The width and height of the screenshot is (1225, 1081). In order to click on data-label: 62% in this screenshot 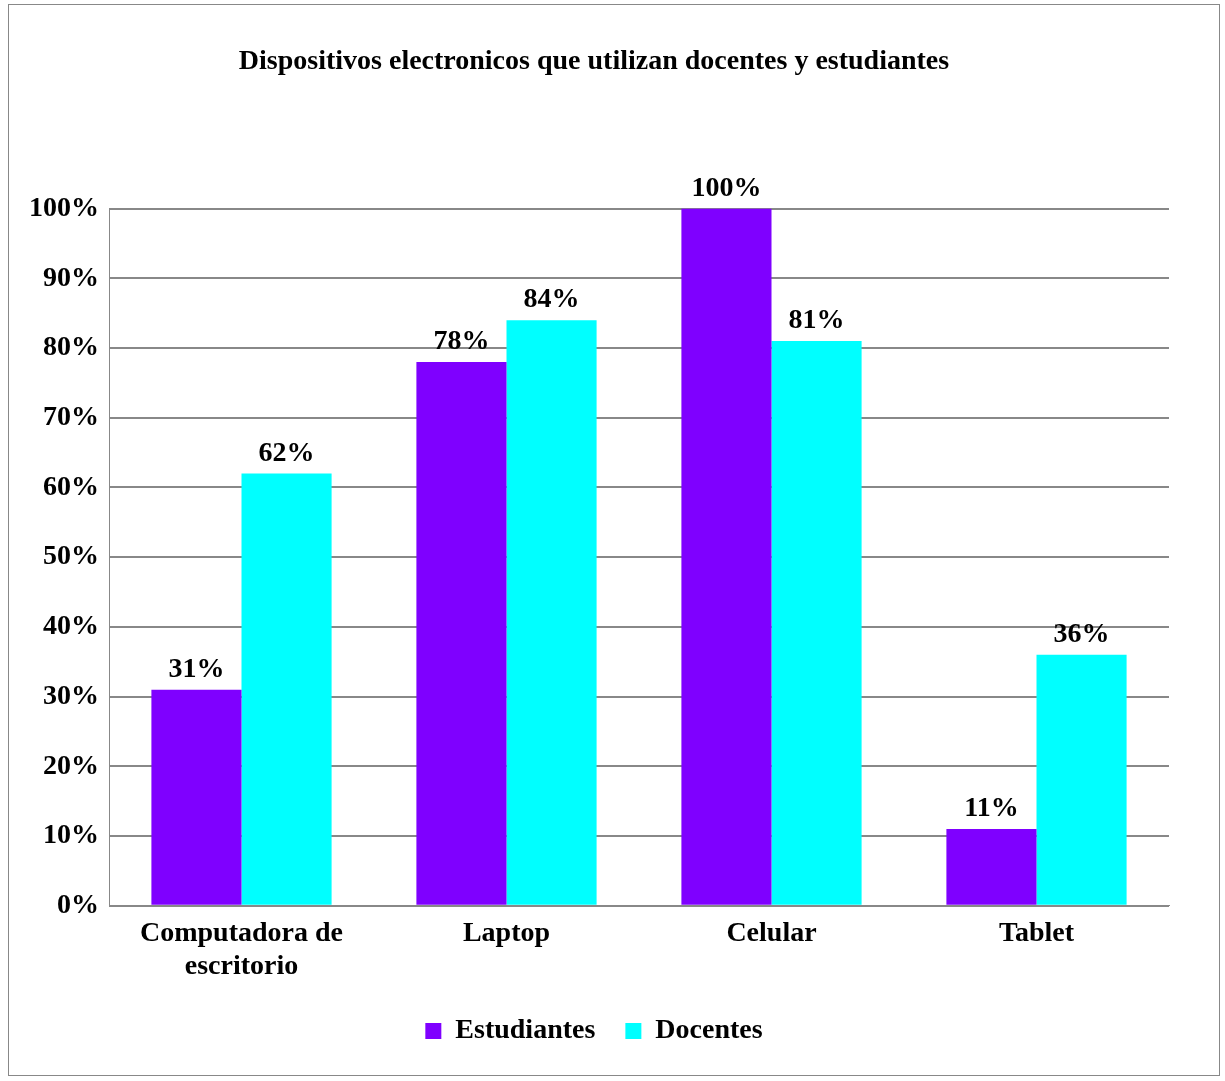, I will do `click(286, 451)`.